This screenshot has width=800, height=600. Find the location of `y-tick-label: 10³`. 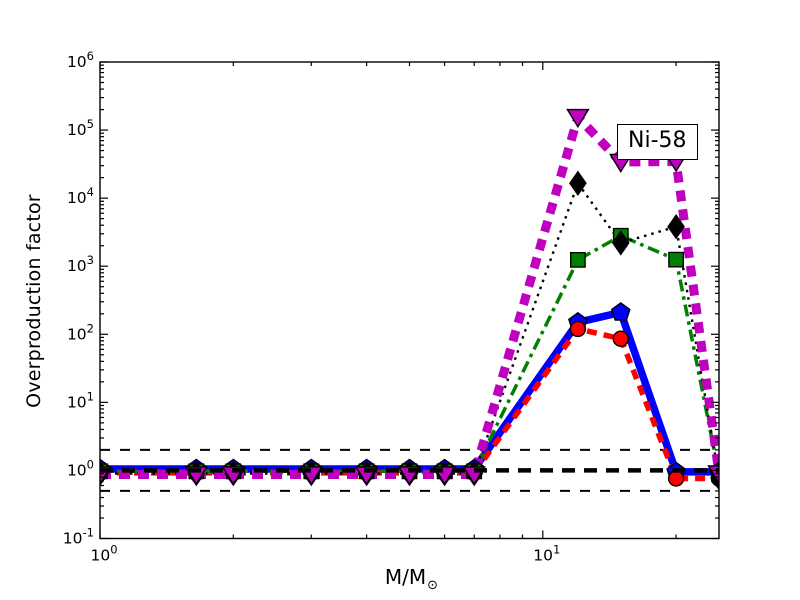

y-tick-label: 10³ is located at coordinates (80, 264).